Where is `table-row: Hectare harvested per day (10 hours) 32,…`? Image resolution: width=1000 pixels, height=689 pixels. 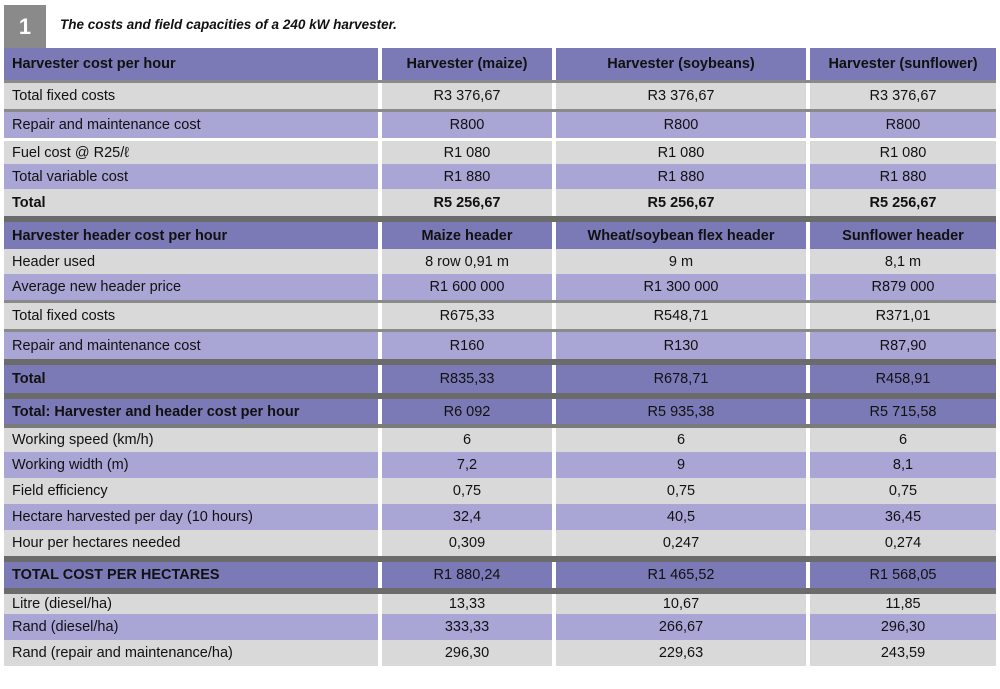
table-row: Hectare harvested per day (10 hours) 32,… is located at coordinates (500, 517).